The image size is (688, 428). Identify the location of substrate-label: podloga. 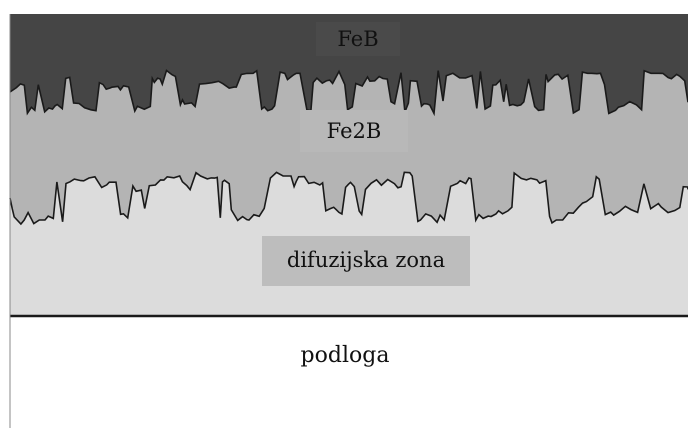
(345, 355).